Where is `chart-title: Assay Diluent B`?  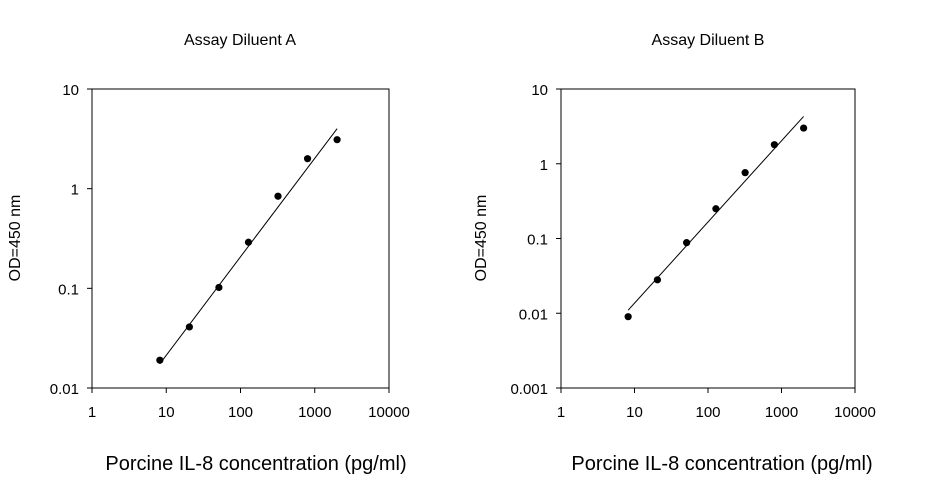
chart-title: Assay Diluent B is located at coordinates (708, 40).